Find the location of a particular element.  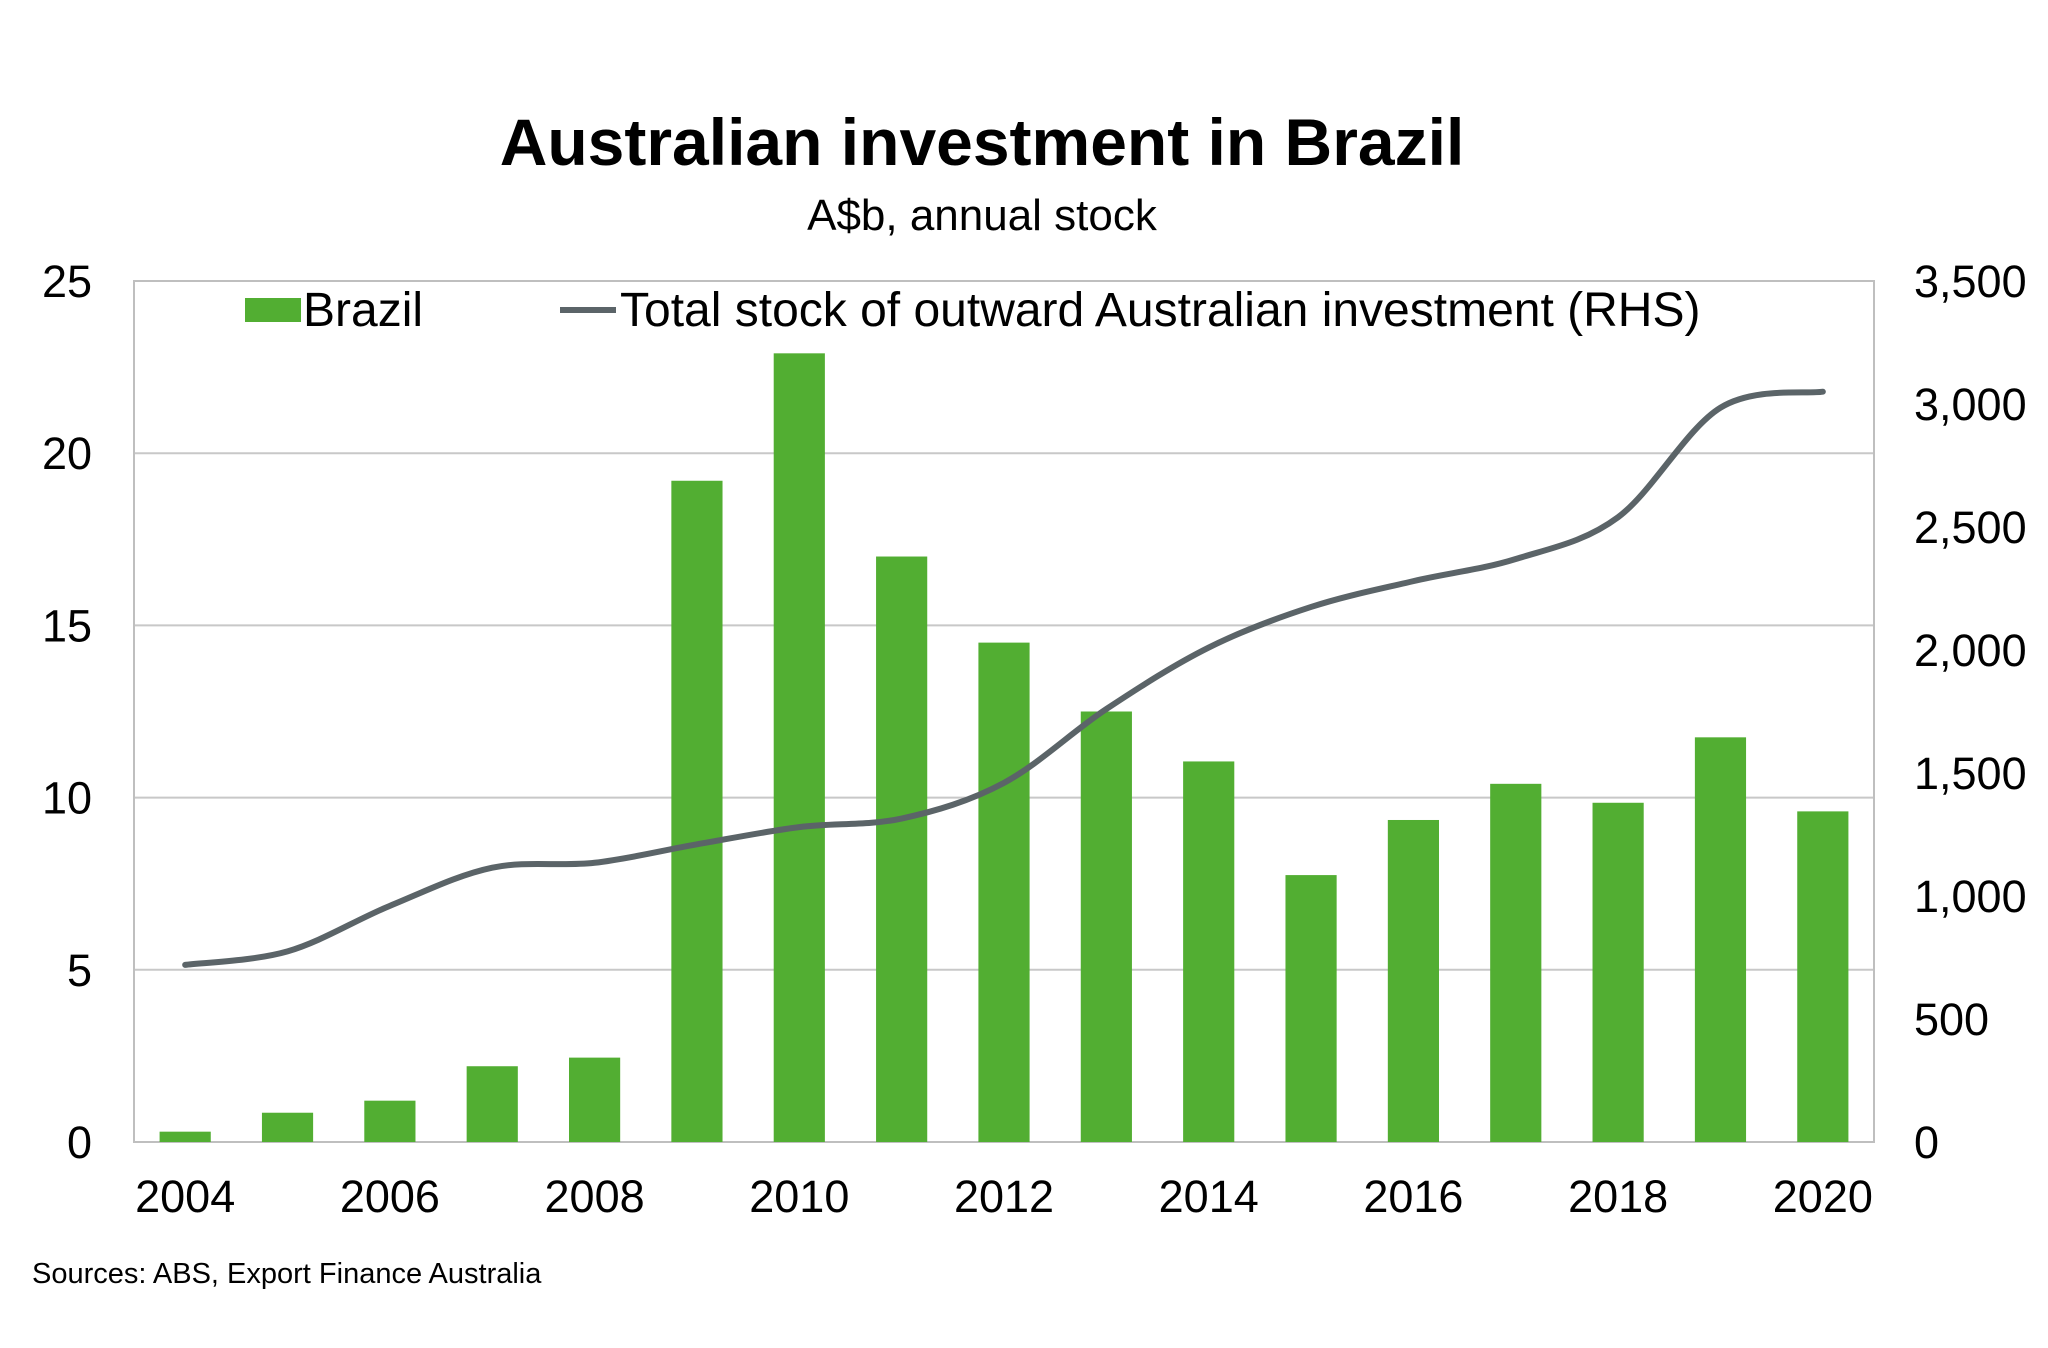

y-axis-left: 0 5 10 15 20 25 is located at coordinates (67, 712).